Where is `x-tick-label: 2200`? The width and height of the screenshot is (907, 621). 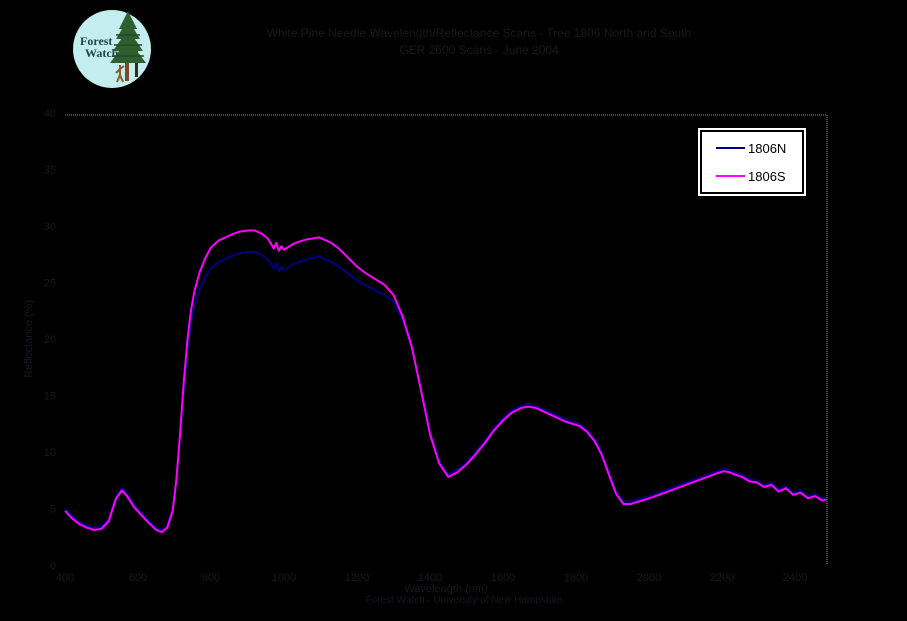
x-tick-label: 2200 is located at coordinates (722, 578).